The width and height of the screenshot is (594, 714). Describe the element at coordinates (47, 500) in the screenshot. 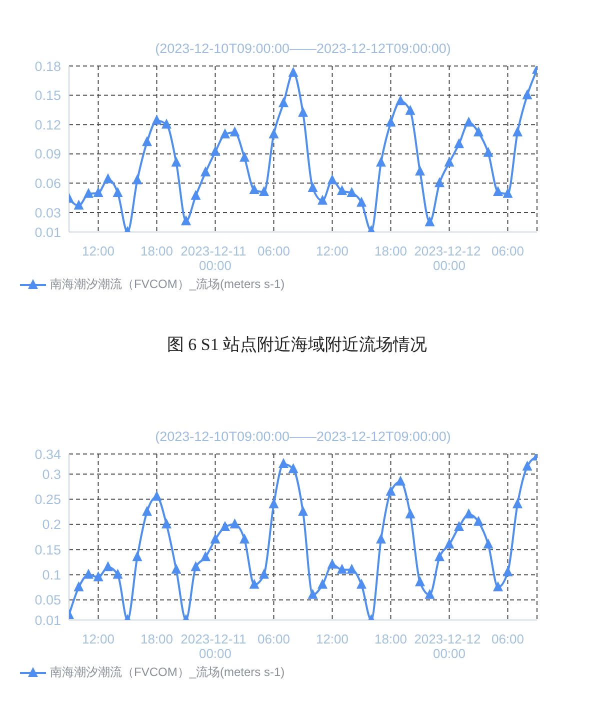

I see `y-tick-label: 0.25` at that location.